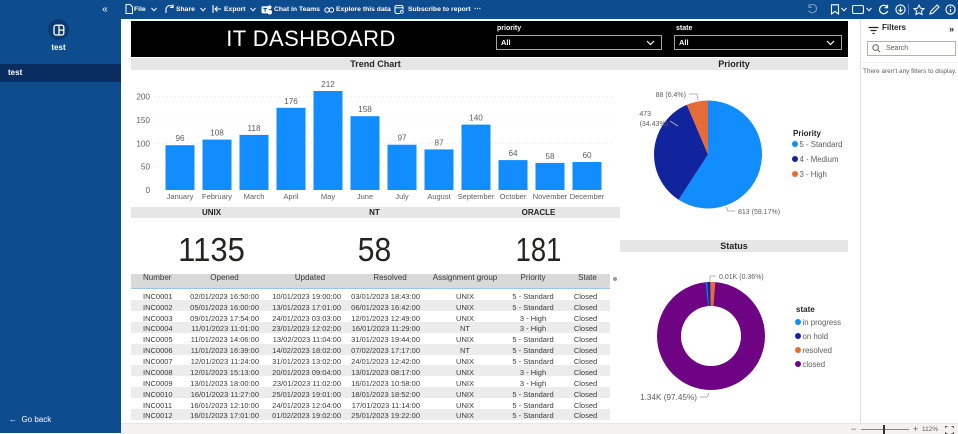  Describe the element at coordinates (402, 138) in the screenshot. I see `svg-text: 97` at that location.